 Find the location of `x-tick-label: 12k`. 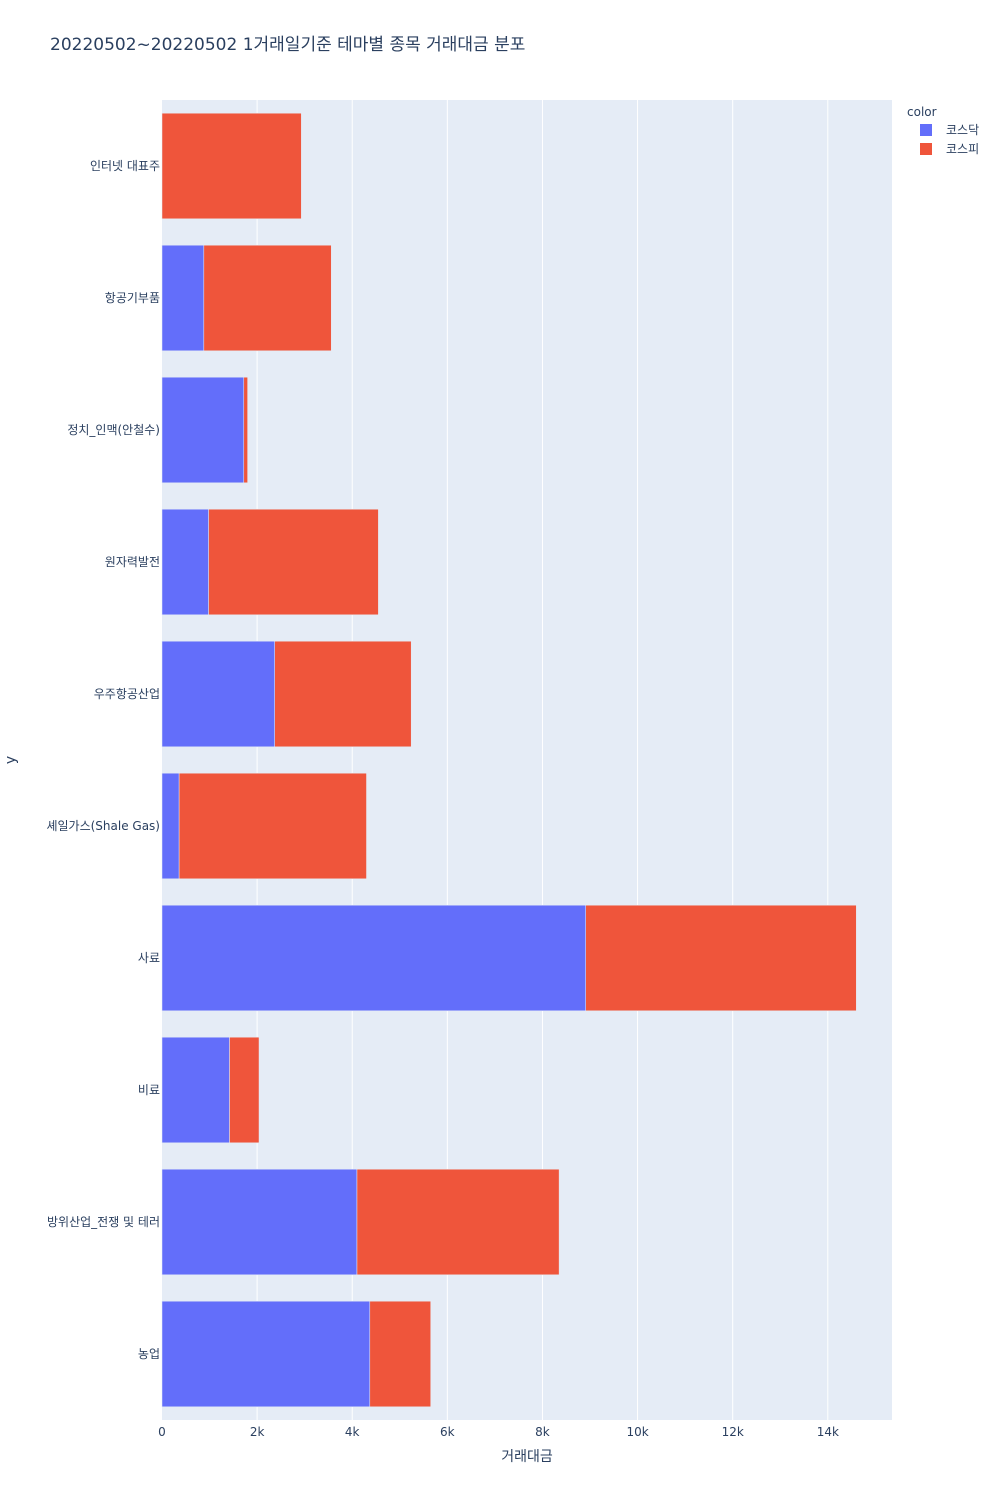

x-tick-label: 12k is located at coordinates (733, 1432).